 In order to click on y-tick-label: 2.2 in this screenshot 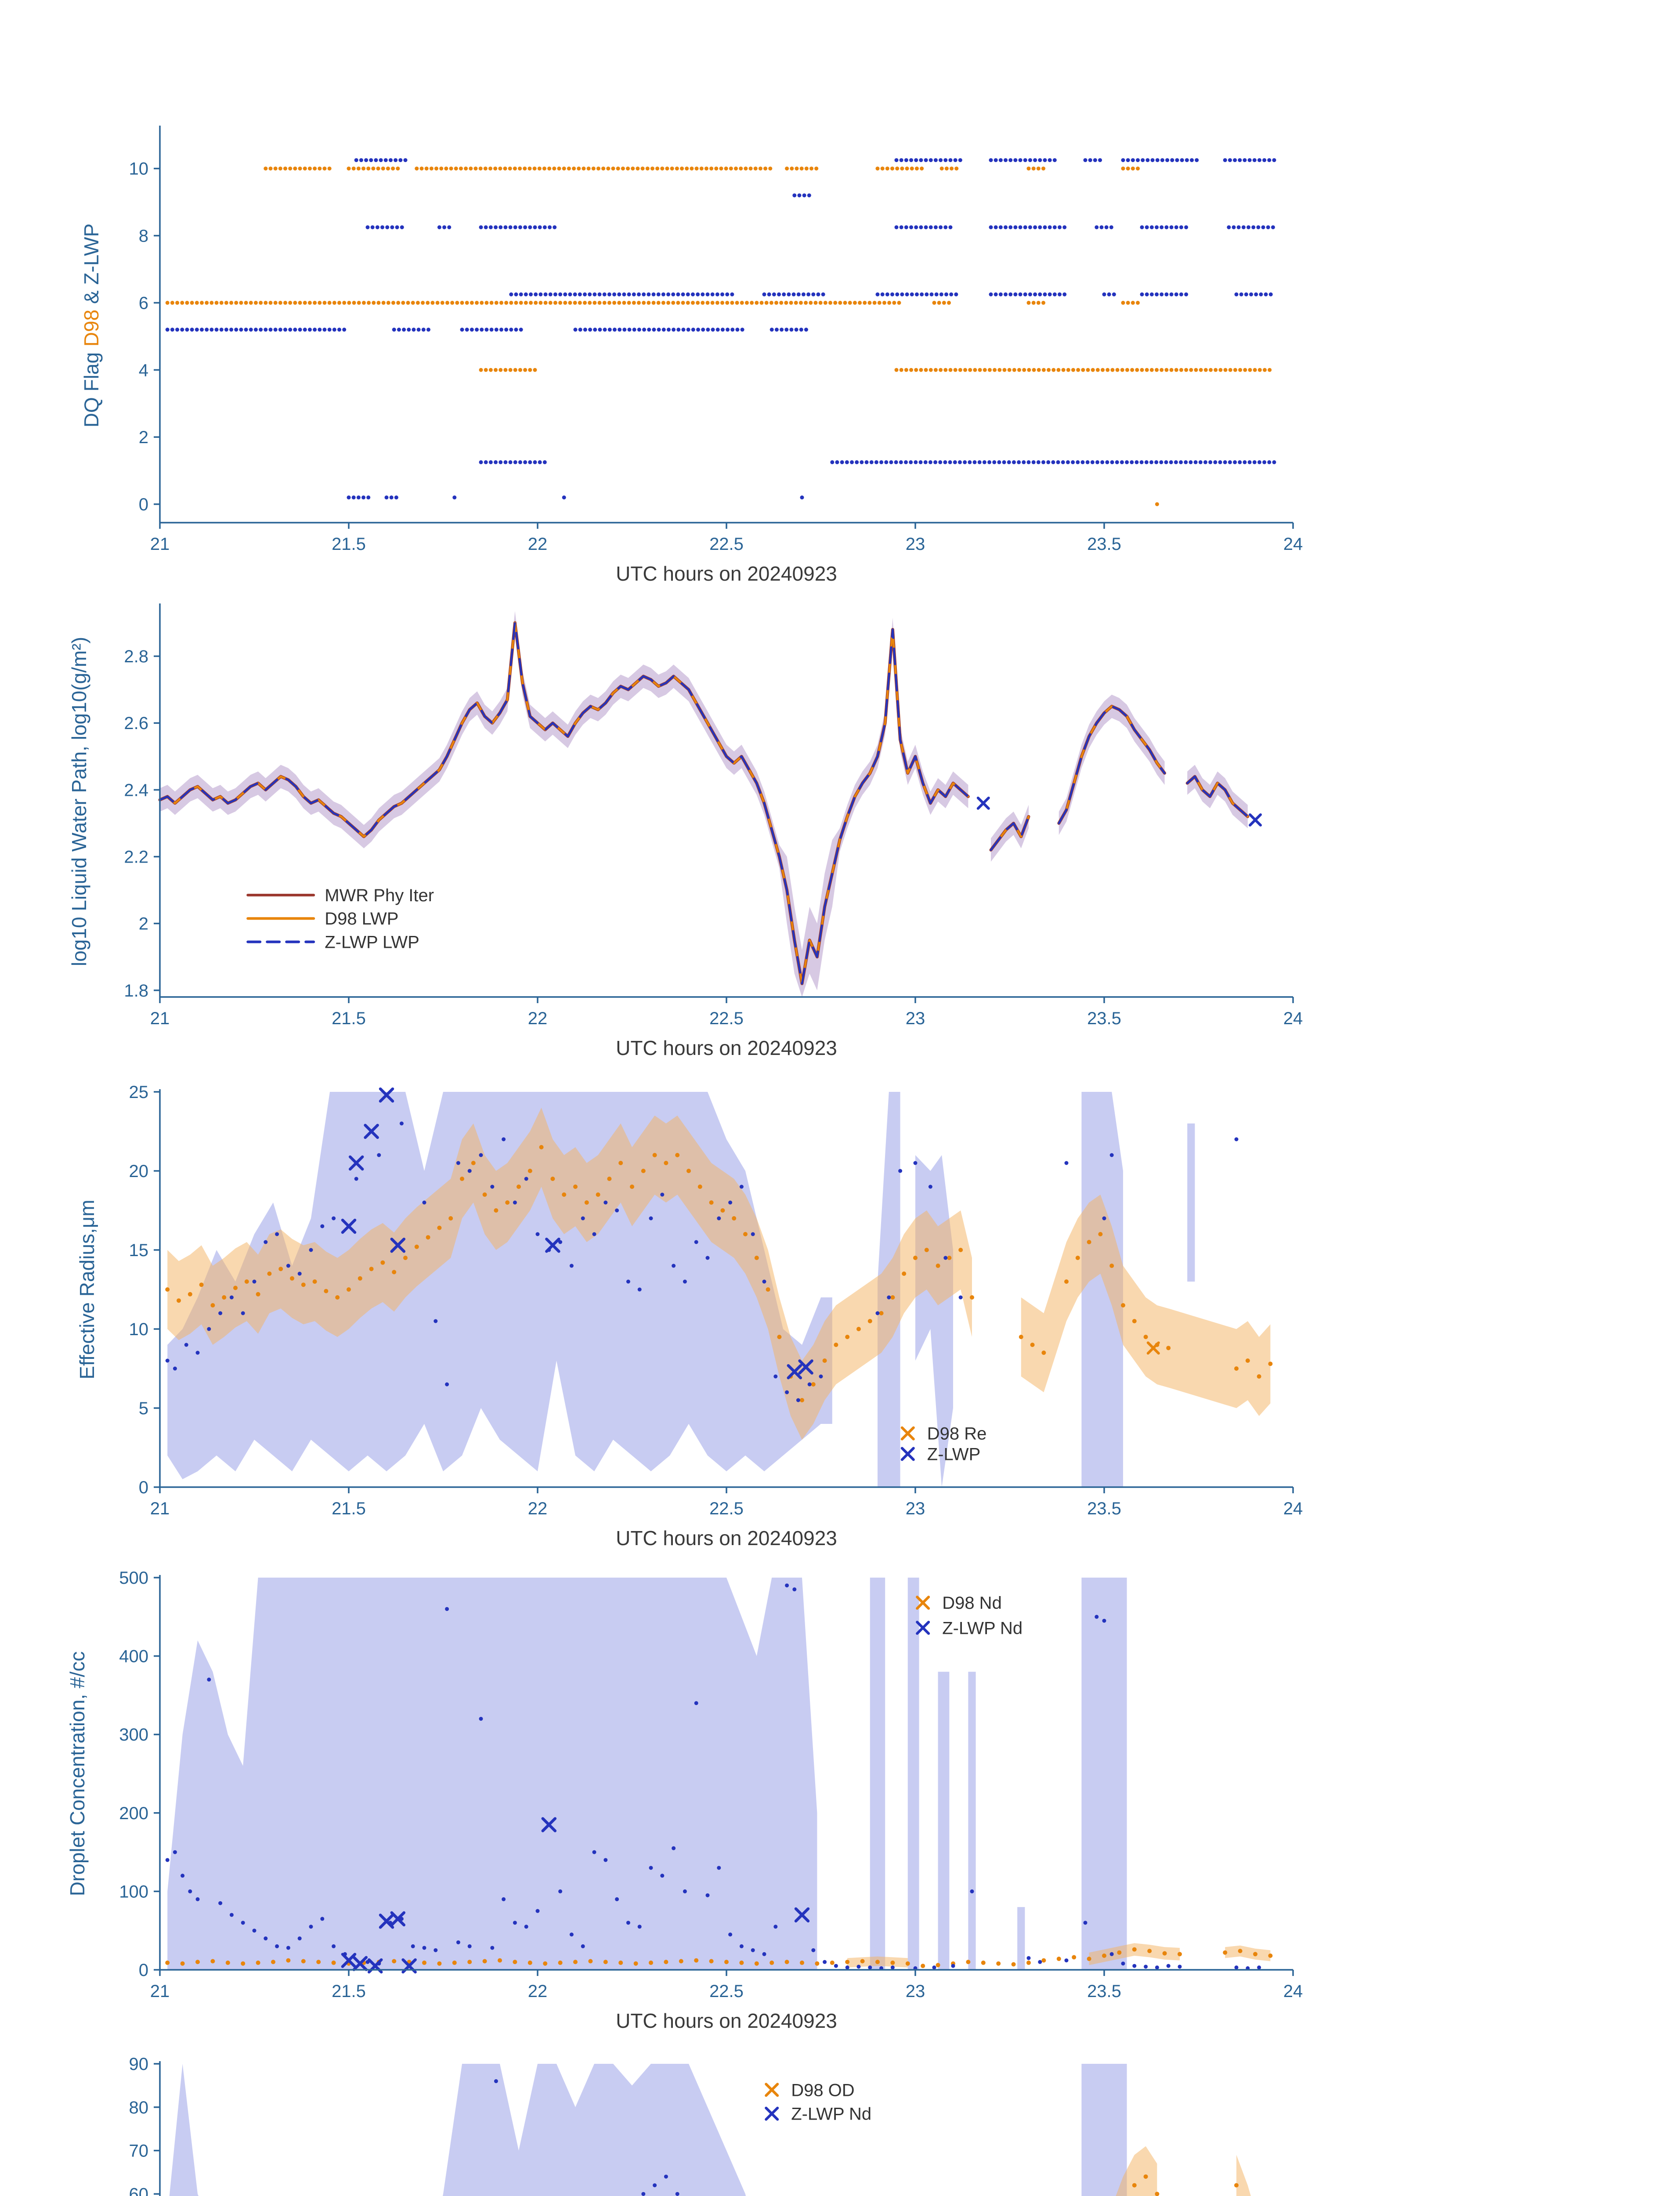, I will do `click(136, 857)`.